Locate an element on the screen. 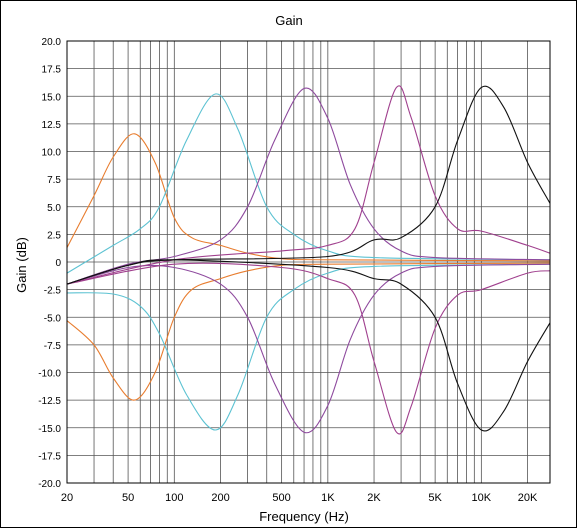 The height and width of the screenshot is (532, 577). chart-title: Gain is located at coordinates (288, 20).